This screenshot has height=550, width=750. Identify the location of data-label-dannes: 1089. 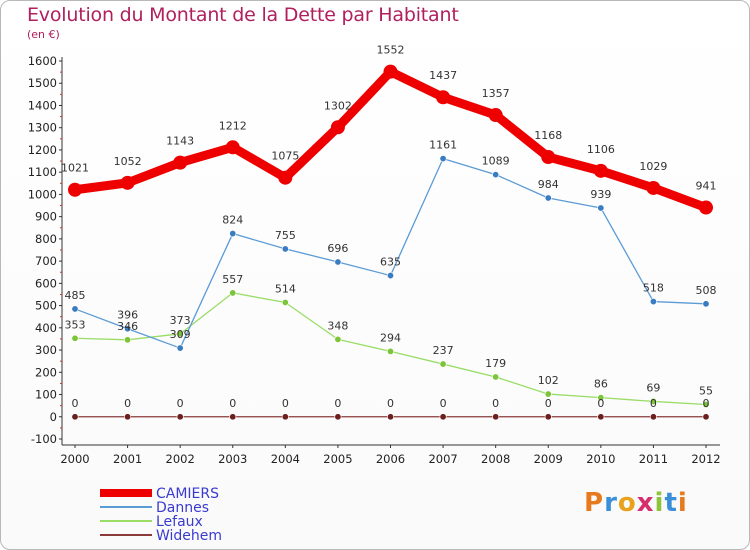
(496, 161).